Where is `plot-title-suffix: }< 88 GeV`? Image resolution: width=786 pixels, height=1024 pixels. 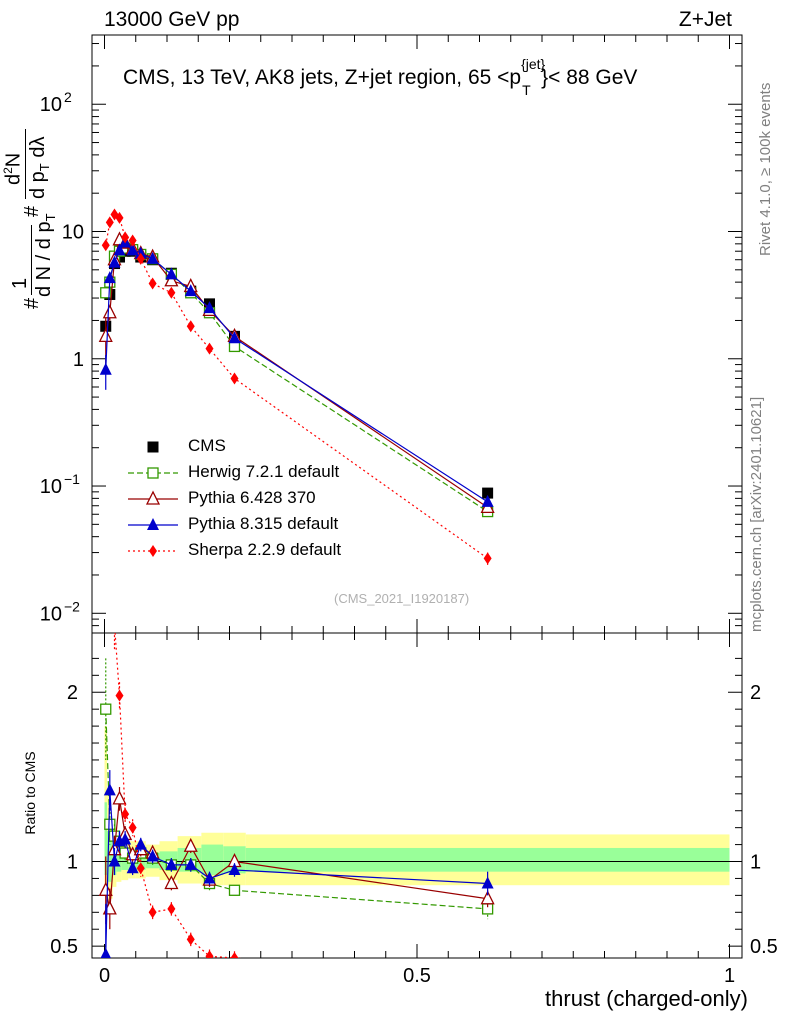
plot-title-suffix: }< 88 GeV is located at coordinates (589, 77).